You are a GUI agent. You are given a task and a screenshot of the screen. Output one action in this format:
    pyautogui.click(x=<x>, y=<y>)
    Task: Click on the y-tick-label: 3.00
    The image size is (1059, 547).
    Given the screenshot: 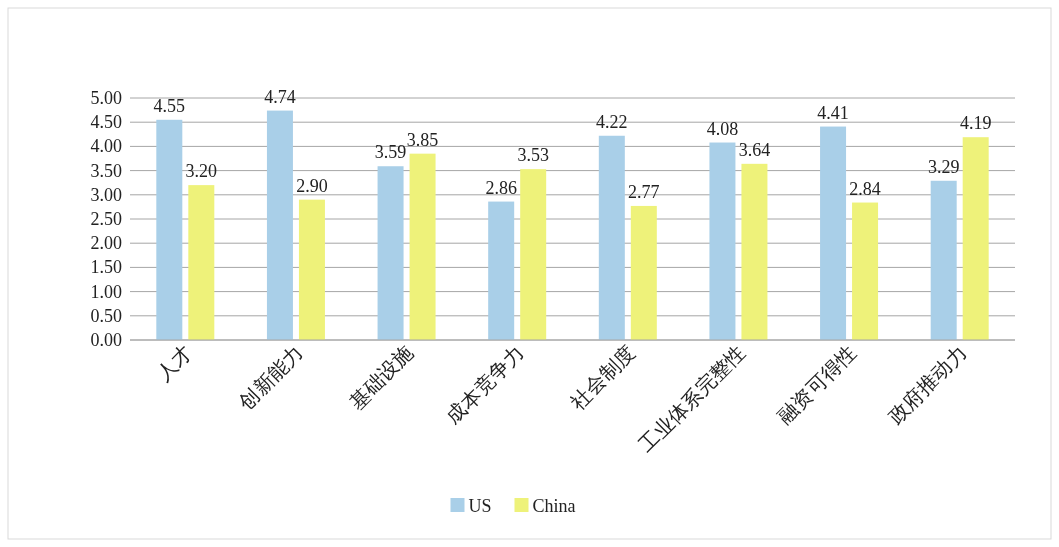 What is the action you would take?
    pyautogui.click(x=106, y=194)
    